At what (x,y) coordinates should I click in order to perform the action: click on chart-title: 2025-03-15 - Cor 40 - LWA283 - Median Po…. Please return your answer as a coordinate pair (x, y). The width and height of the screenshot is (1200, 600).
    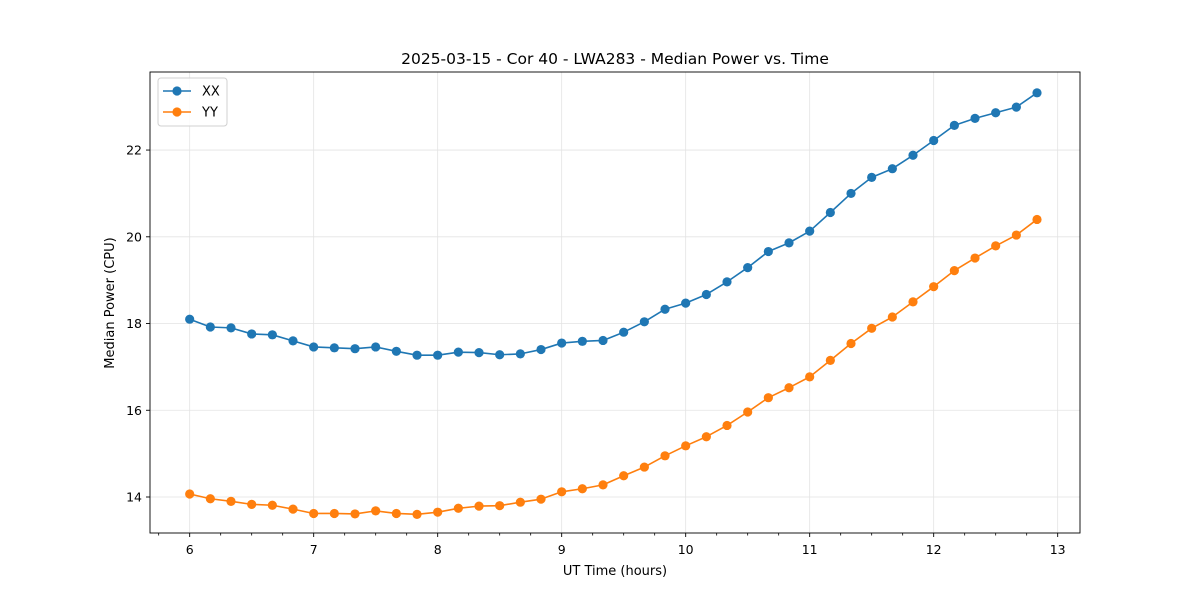
    Looking at the image, I should click on (615, 59).